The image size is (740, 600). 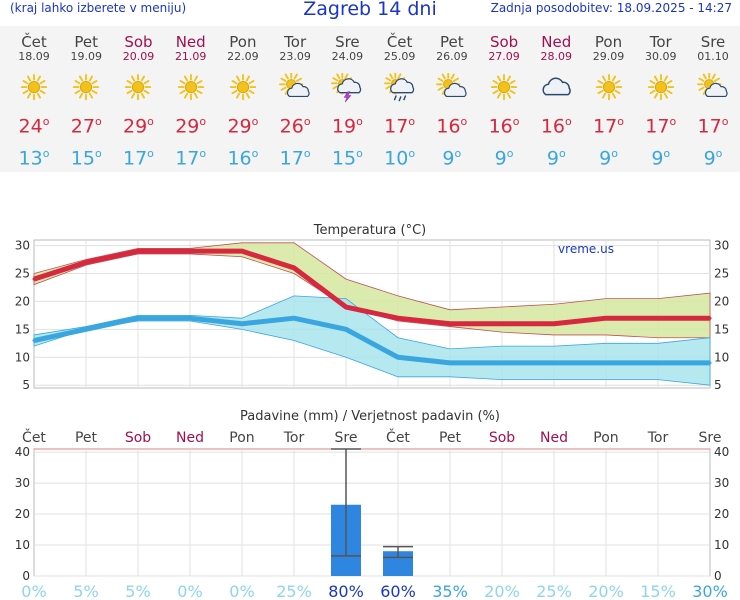 I want to click on y-tick-label-right: 30, so click(x=721, y=246).